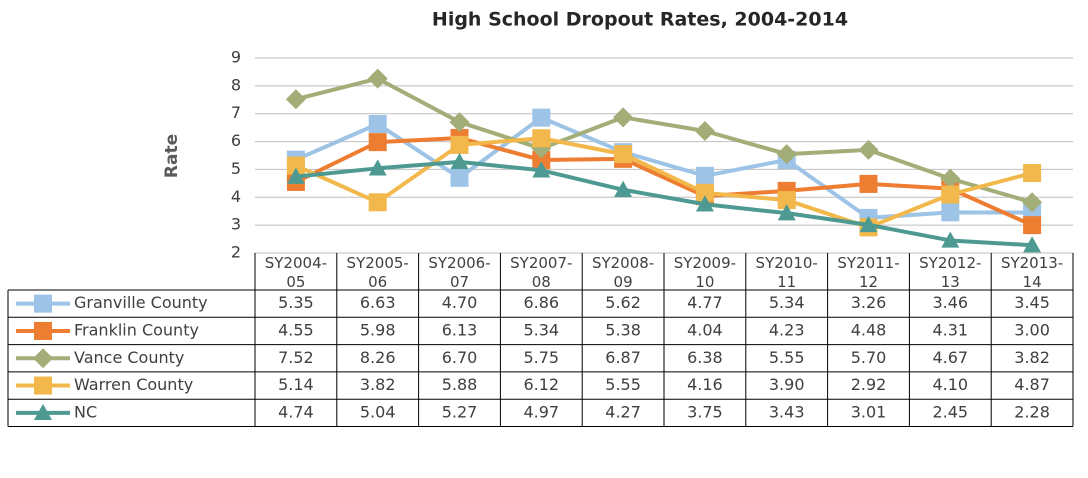  What do you see at coordinates (460, 329) in the screenshot?
I see `table-value: 6.13` at bounding box center [460, 329].